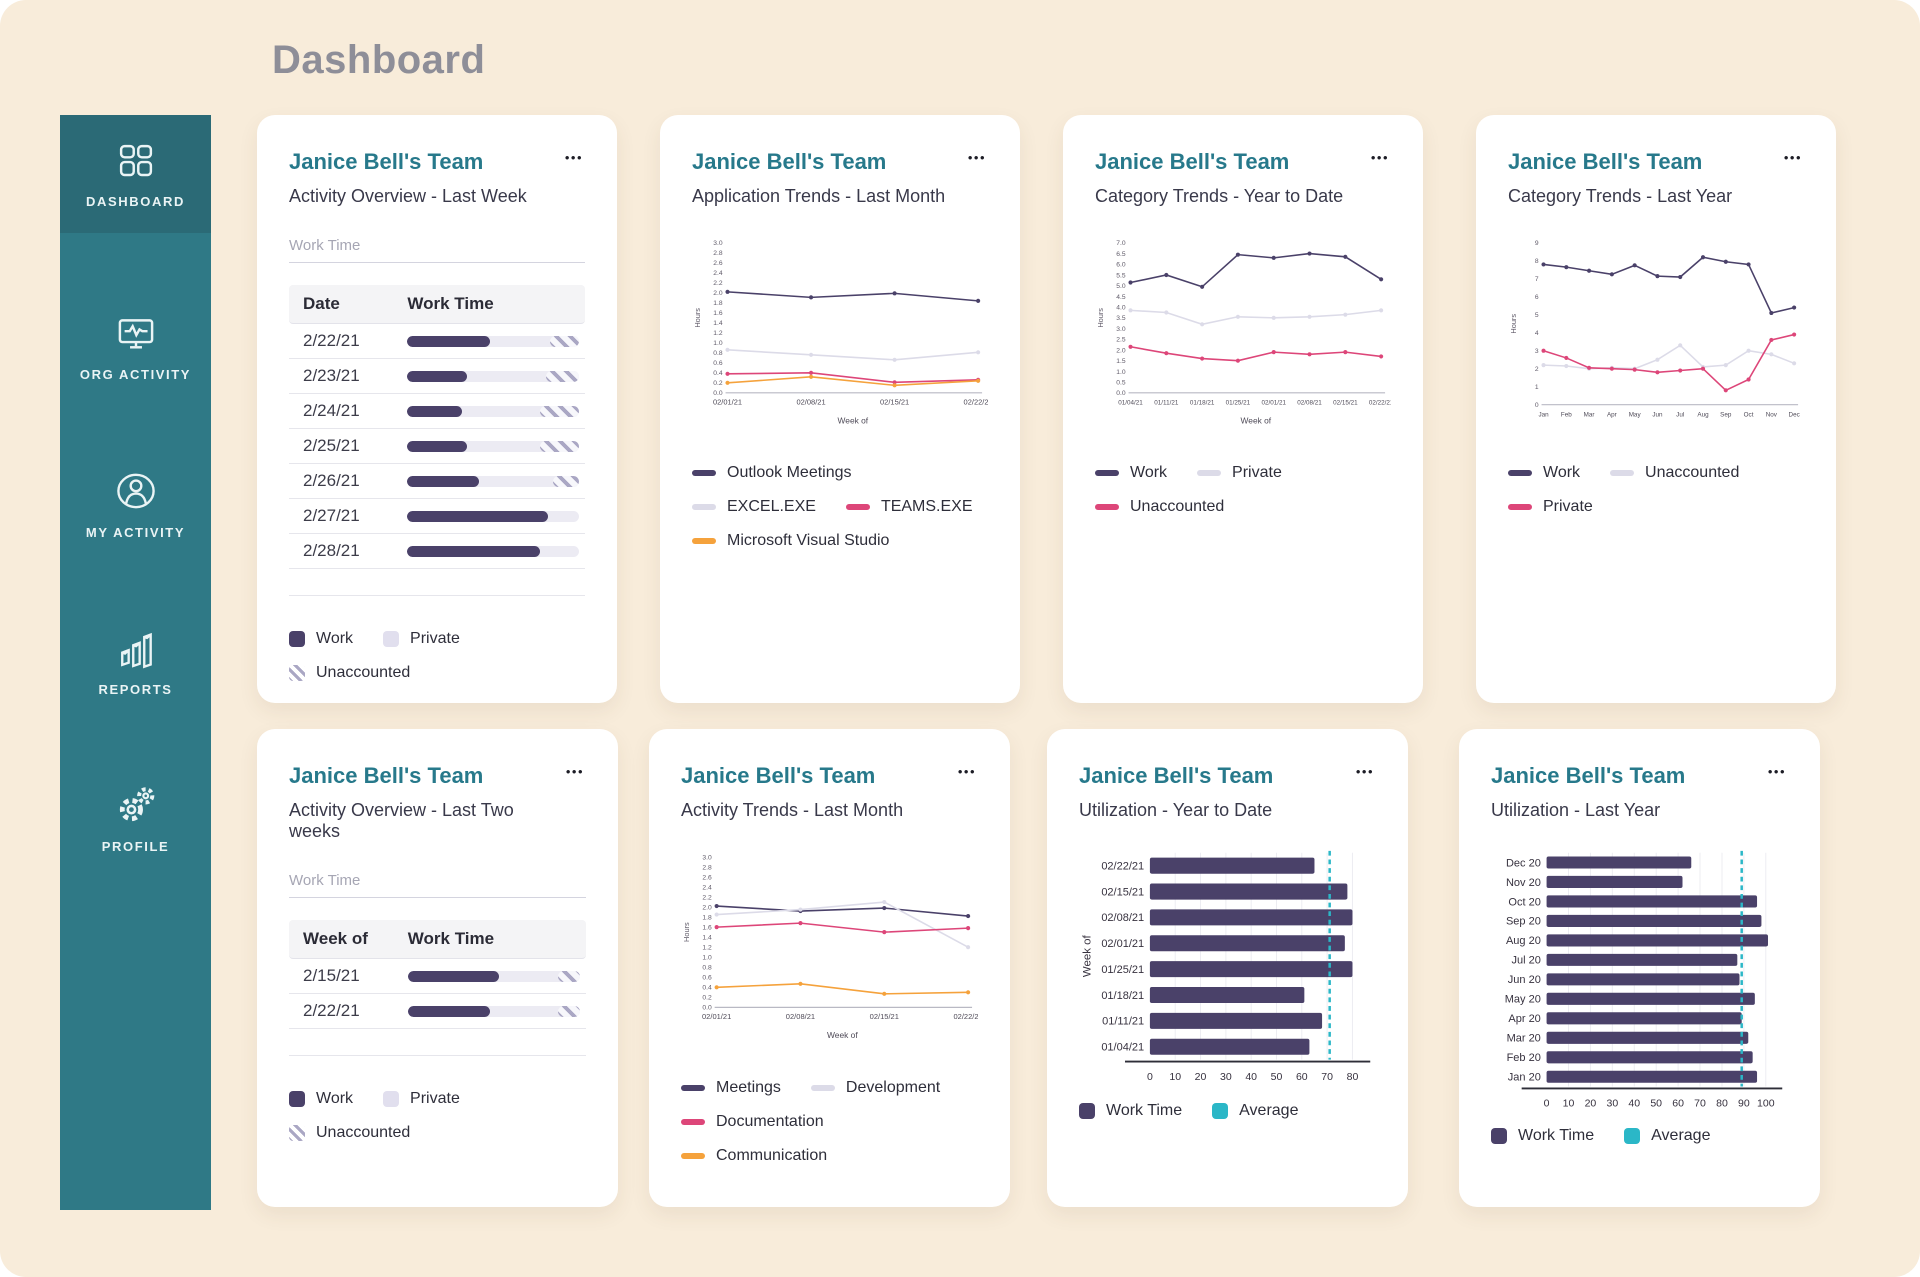 The height and width of the screenshot is (1277, 1920). Describe the element at coordinates (718, 253) in the screenshot. I see `svg-text: 2.8` at that location.